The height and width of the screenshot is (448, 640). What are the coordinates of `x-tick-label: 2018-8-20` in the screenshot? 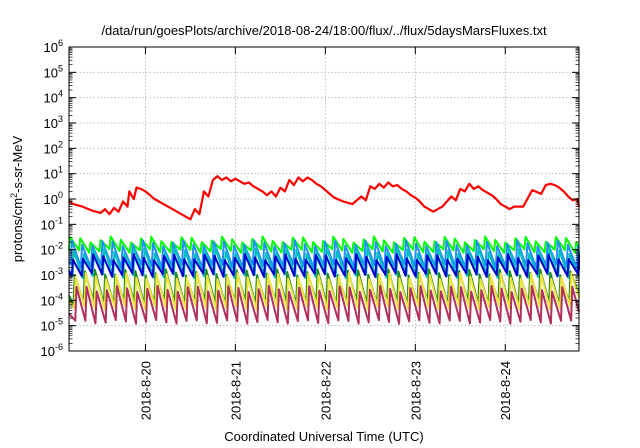 It's located at (145, 390).